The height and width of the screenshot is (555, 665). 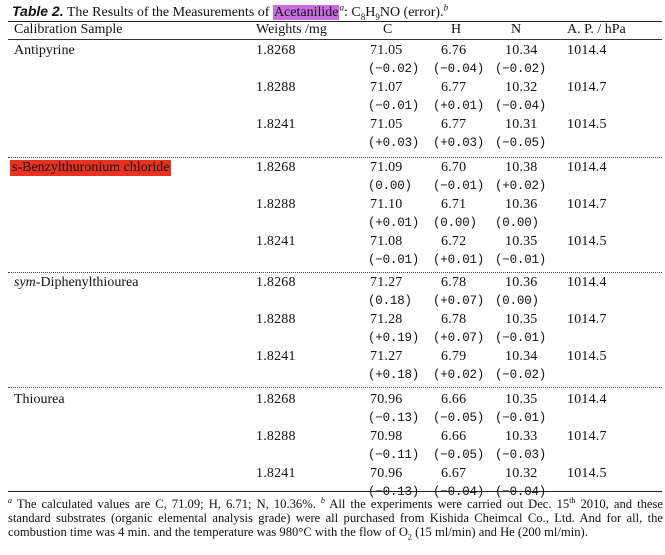 I want to click on footnote-mark-a: a, so click(x=341, y=7).